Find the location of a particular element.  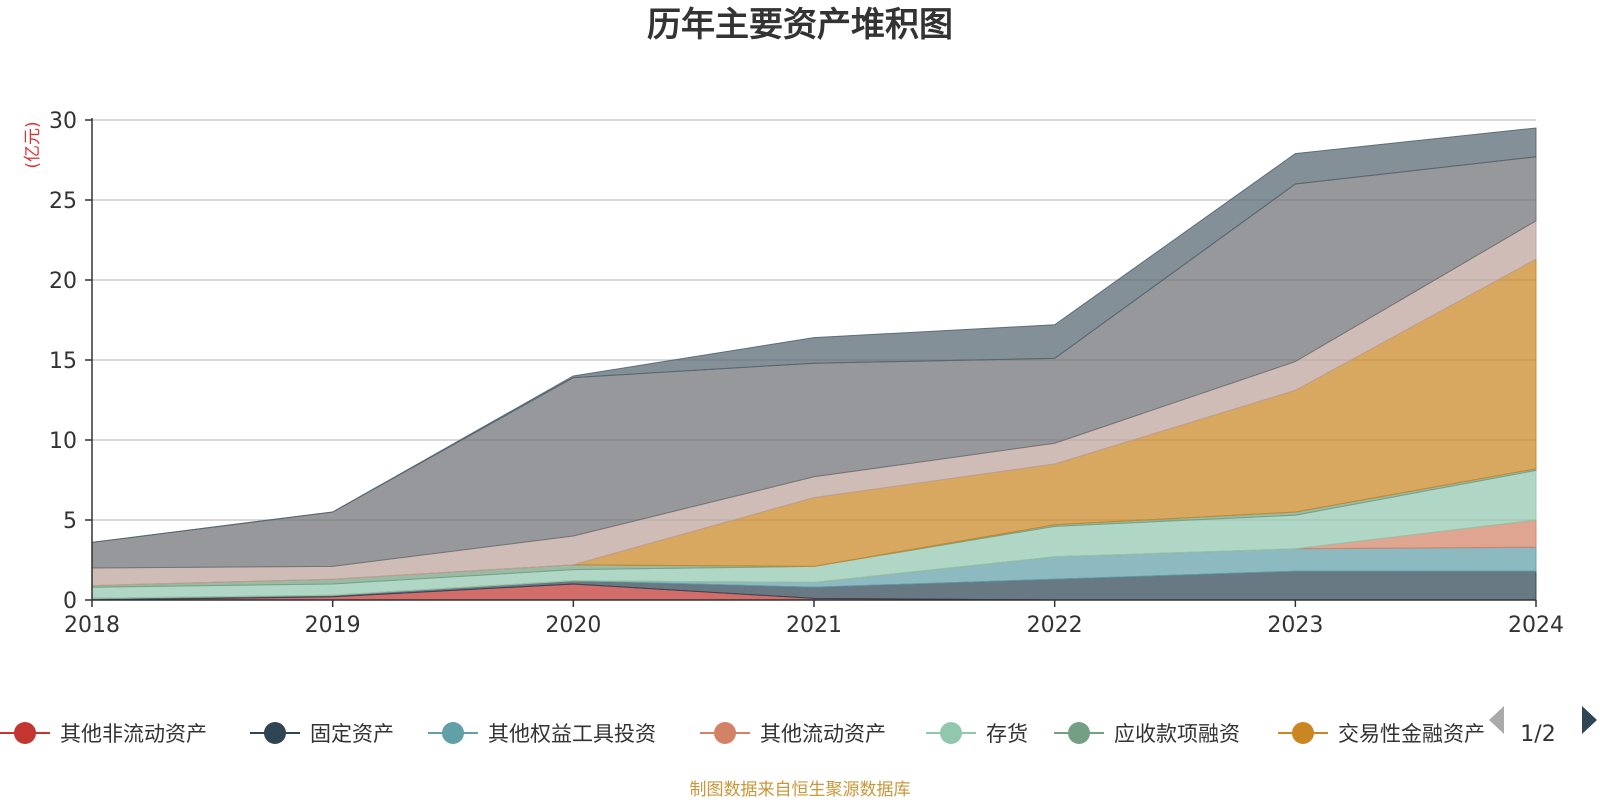

y-tick-label: 5 is located at coordinates (70, 521).